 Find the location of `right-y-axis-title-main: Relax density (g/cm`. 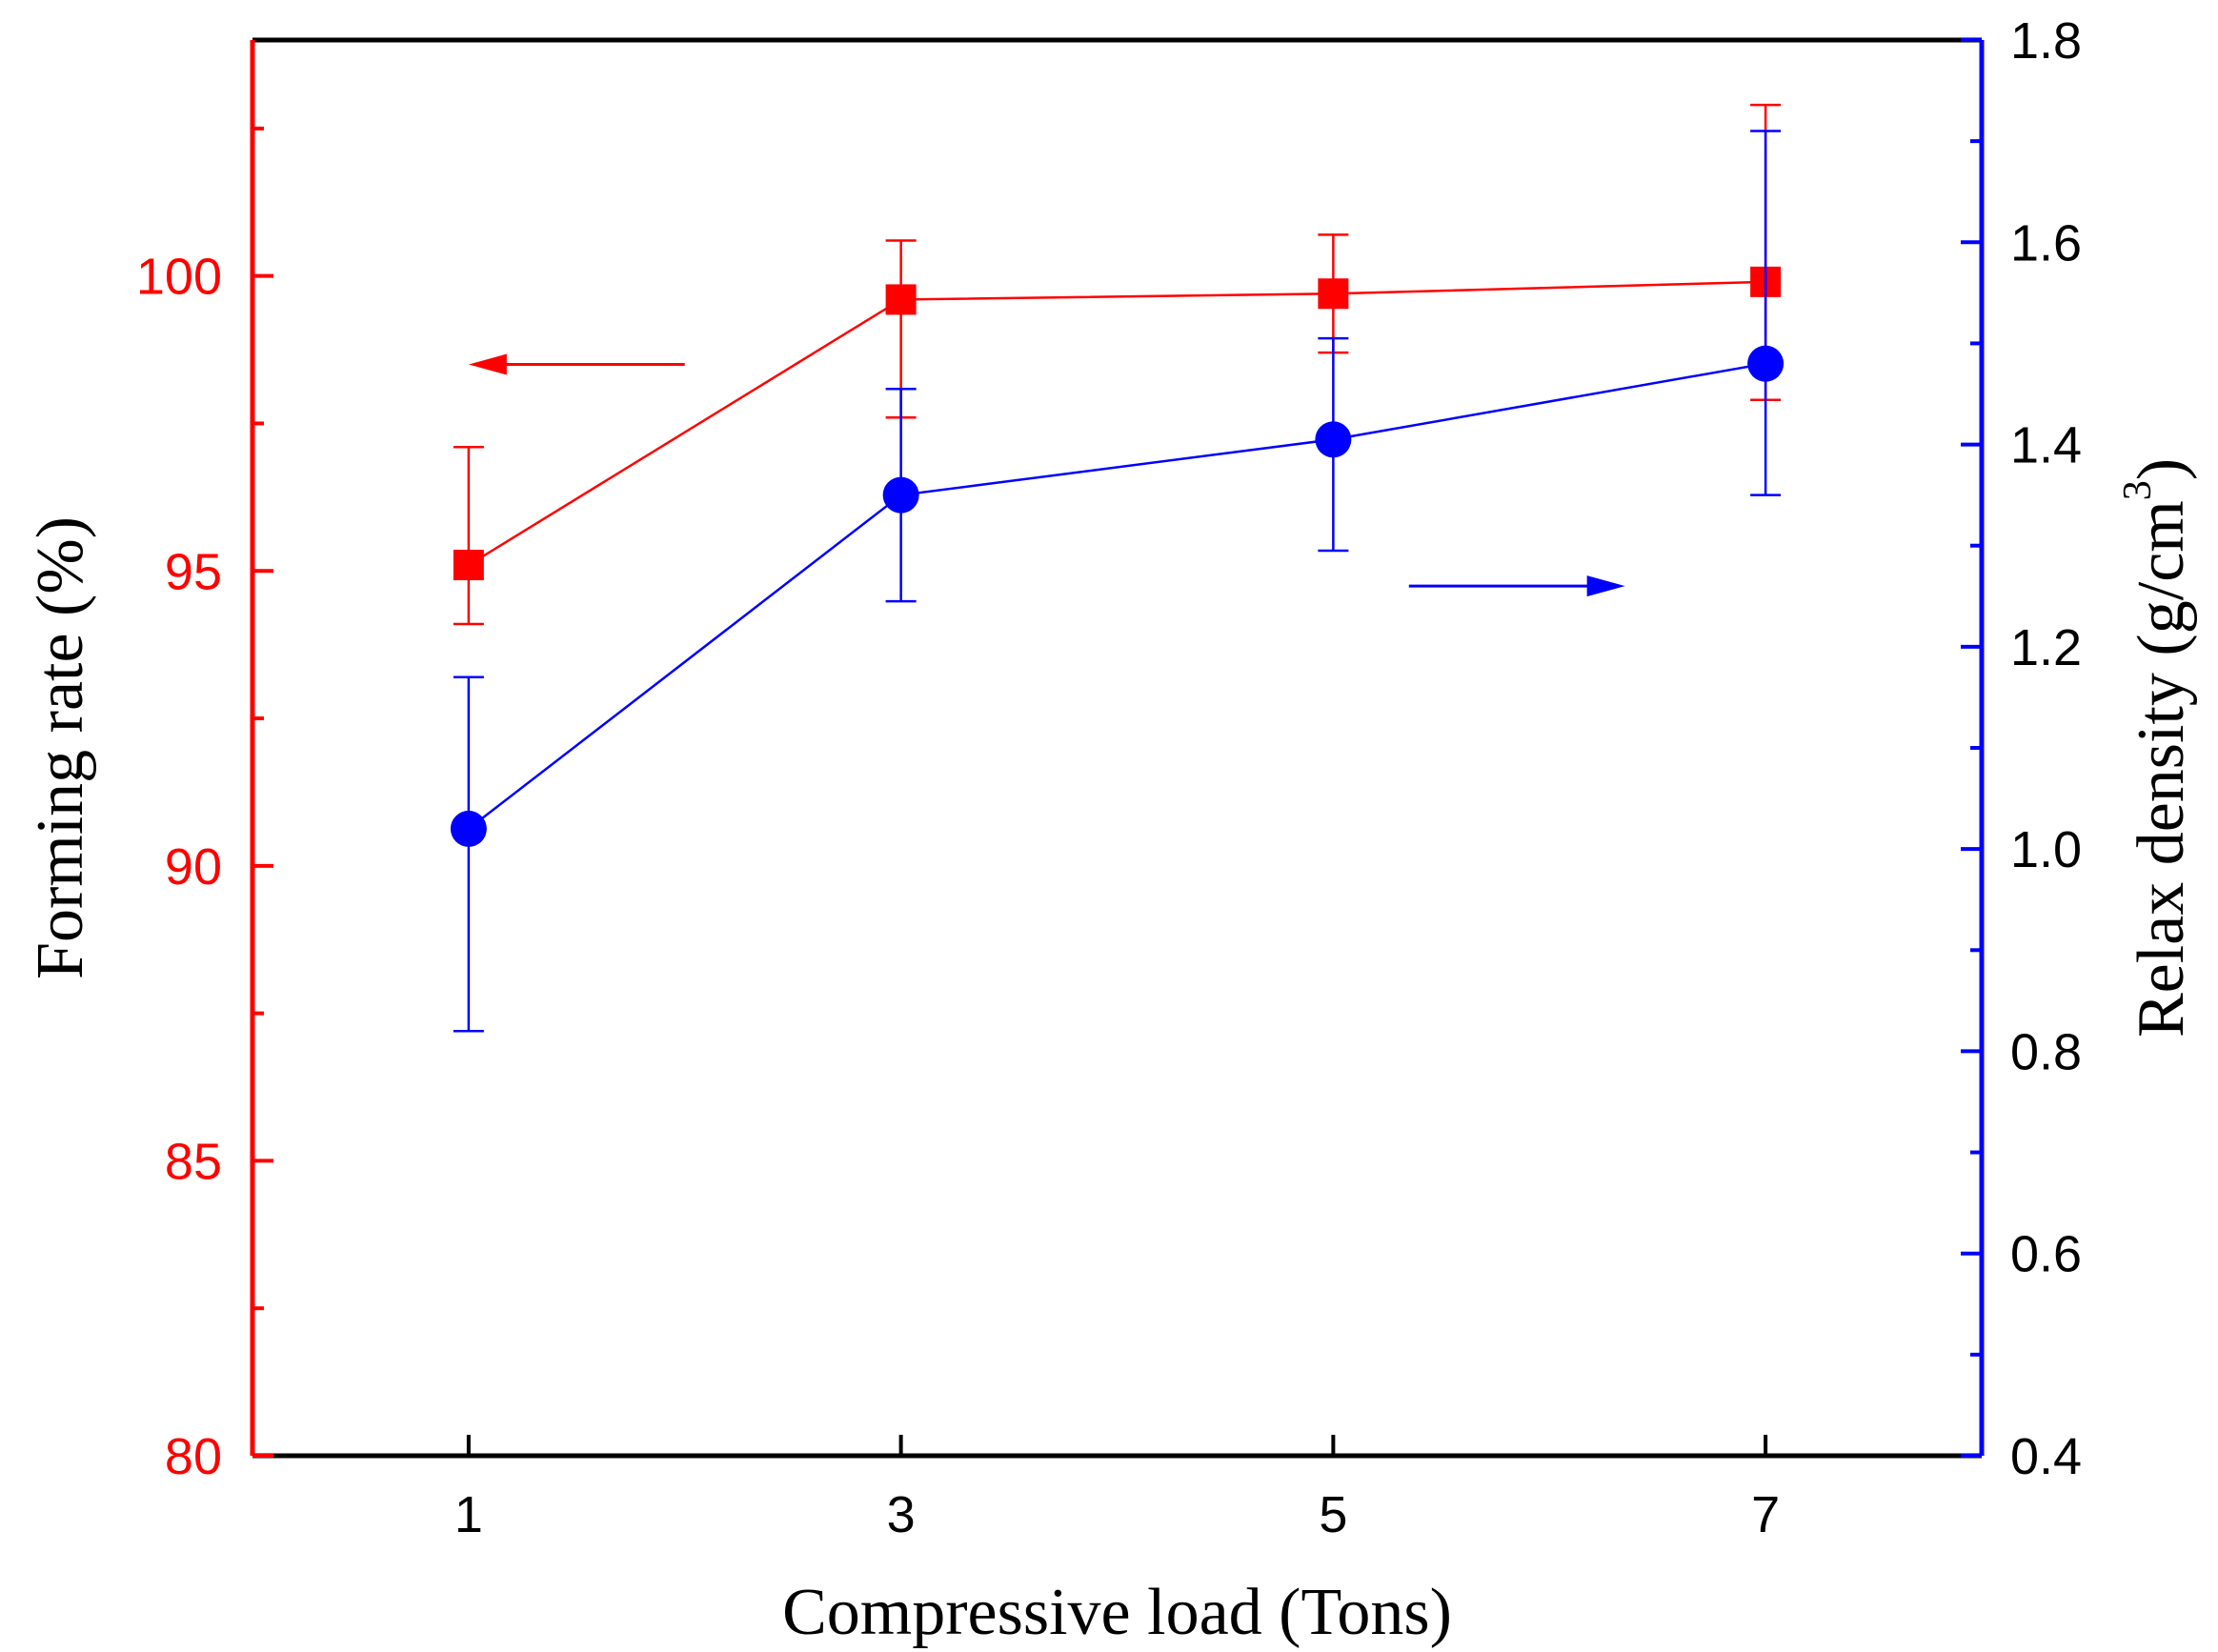

right-y-axis-title-main: Relax density (g/cm is located at coordinates (2161, 769).